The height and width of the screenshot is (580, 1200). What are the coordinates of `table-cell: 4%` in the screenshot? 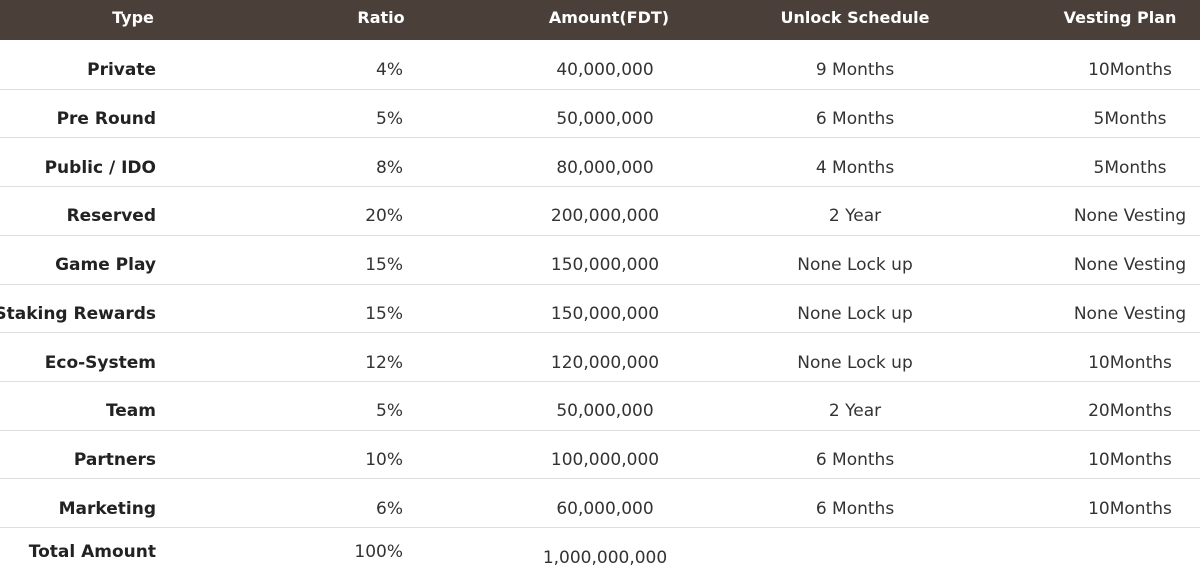 It's located at (389, 70).